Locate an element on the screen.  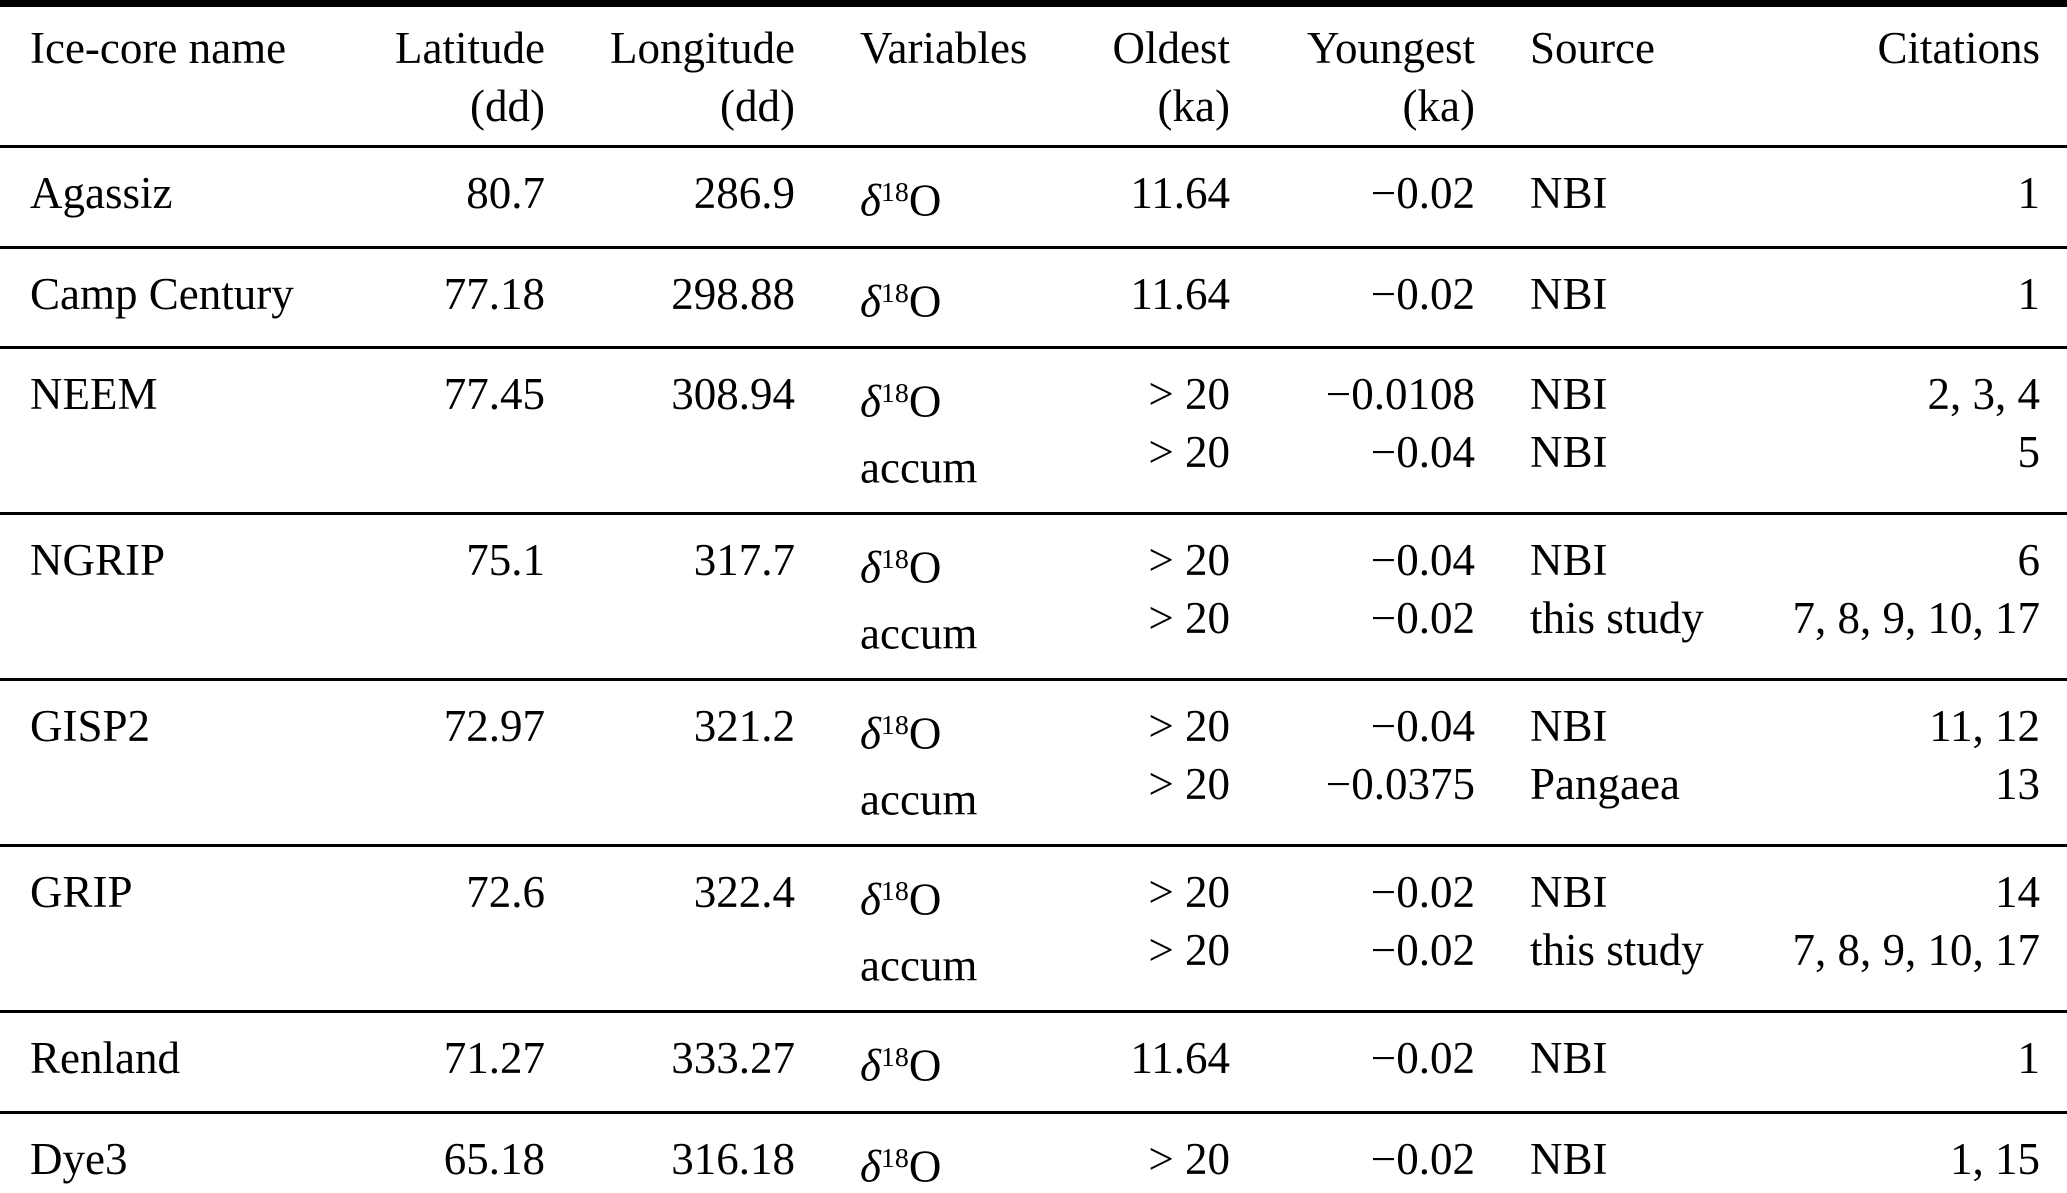
latitude-value: 71.27 is located at coordinates (494, 1058).